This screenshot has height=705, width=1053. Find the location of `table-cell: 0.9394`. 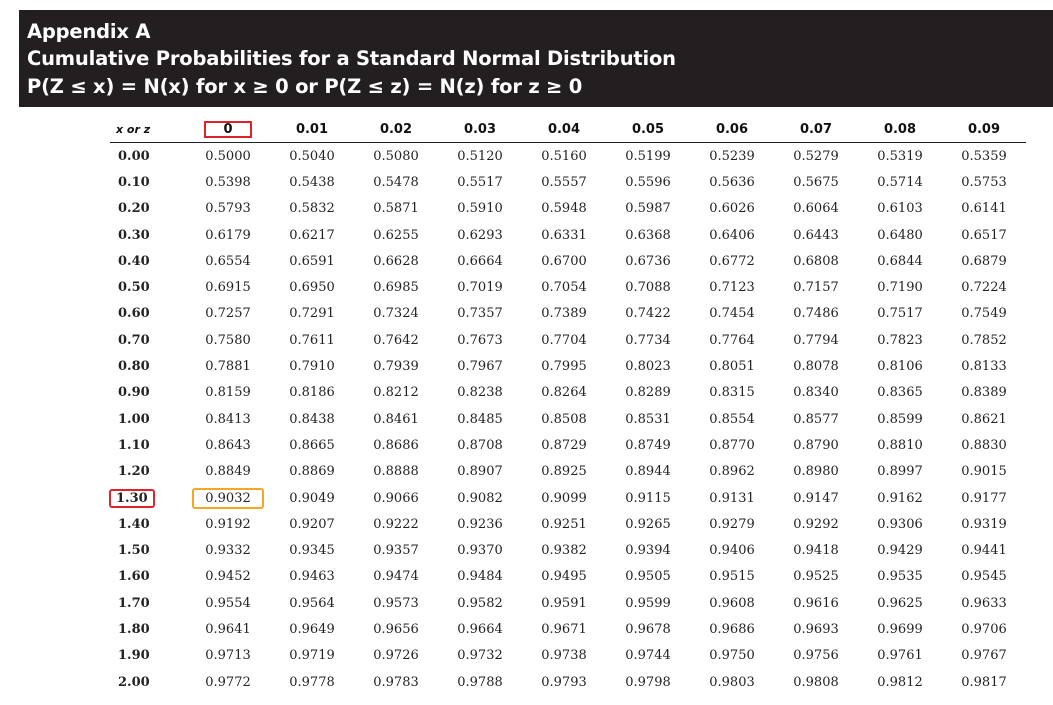

table-cell: 0.9394 is located at coordinates (648, 550).